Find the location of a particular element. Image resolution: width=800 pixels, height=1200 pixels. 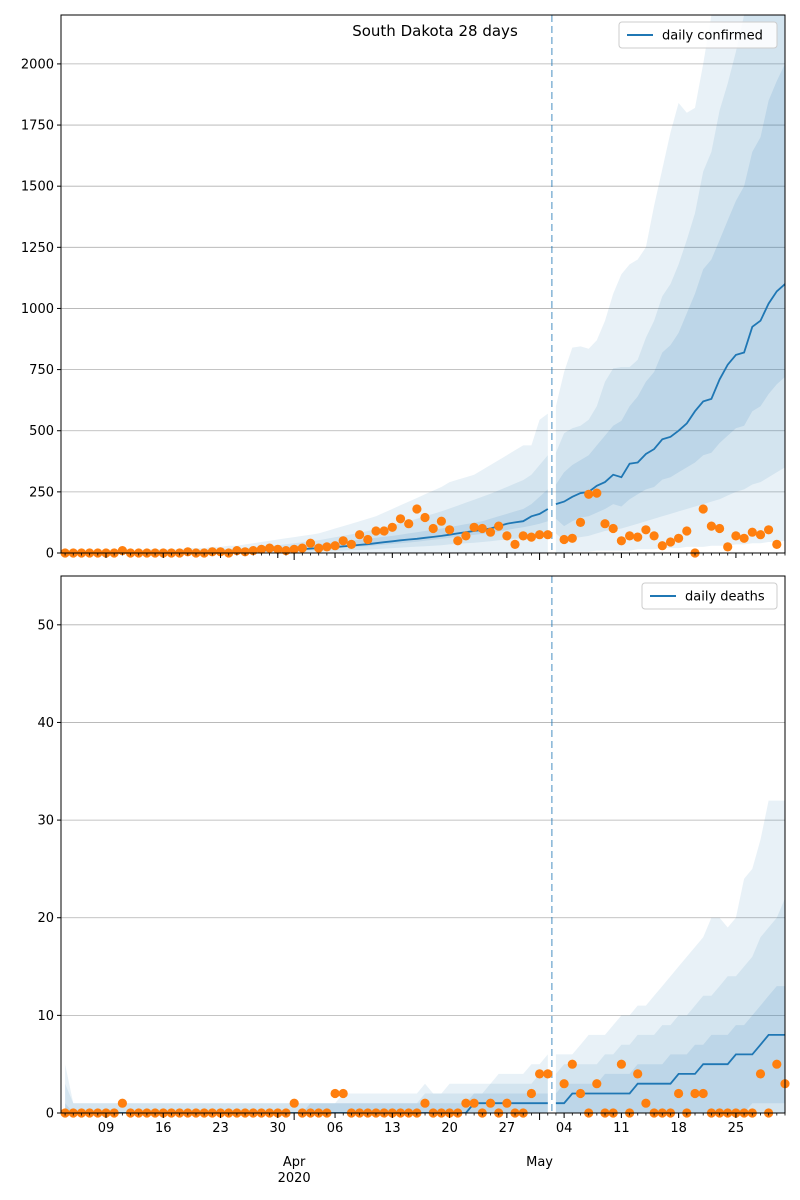

xtick-label: 13 is located at coordinates (392, 1128).